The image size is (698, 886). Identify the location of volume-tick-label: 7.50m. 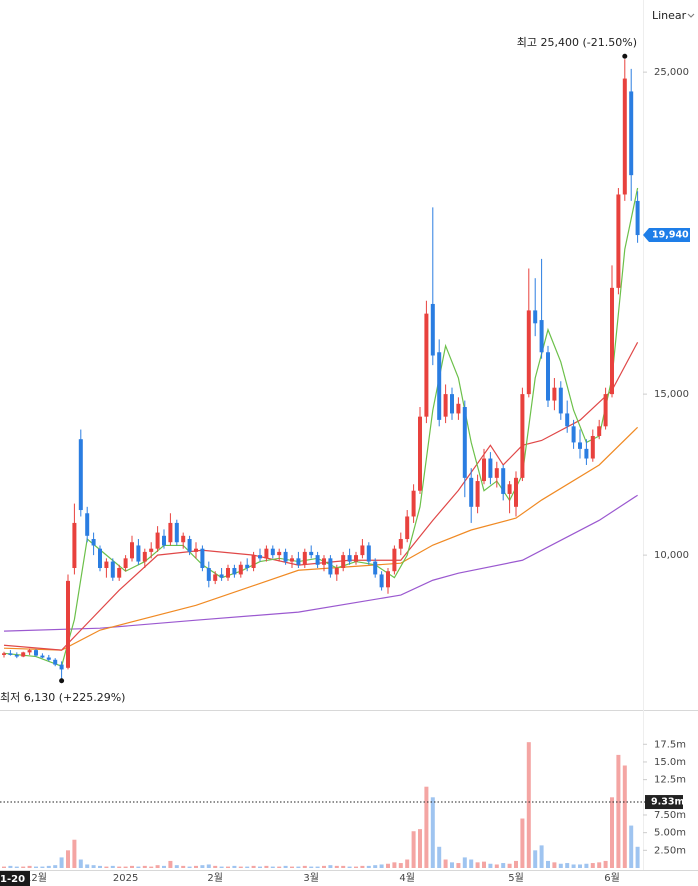
(670, 815).